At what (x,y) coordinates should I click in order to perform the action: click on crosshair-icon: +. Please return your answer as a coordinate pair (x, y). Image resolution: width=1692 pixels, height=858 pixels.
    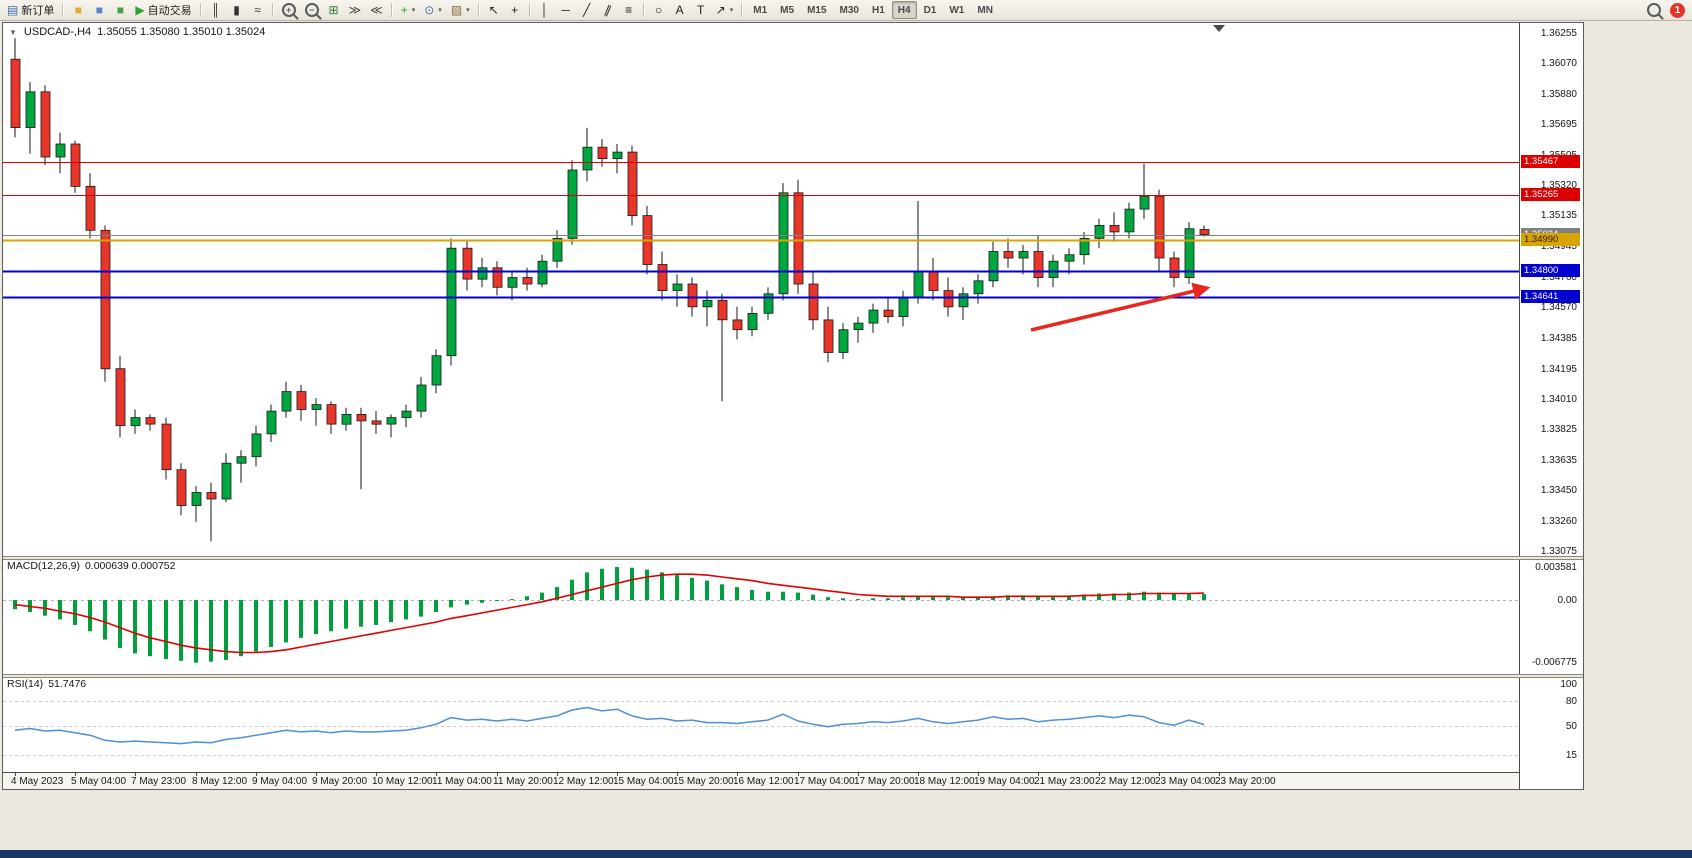
    Looking at the image, I should click on (515, 10).